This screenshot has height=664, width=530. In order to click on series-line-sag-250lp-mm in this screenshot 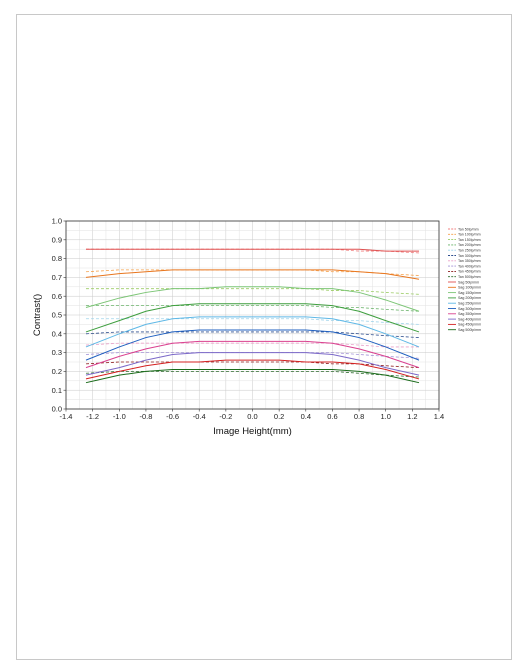, I will do `click(252, 332)`.